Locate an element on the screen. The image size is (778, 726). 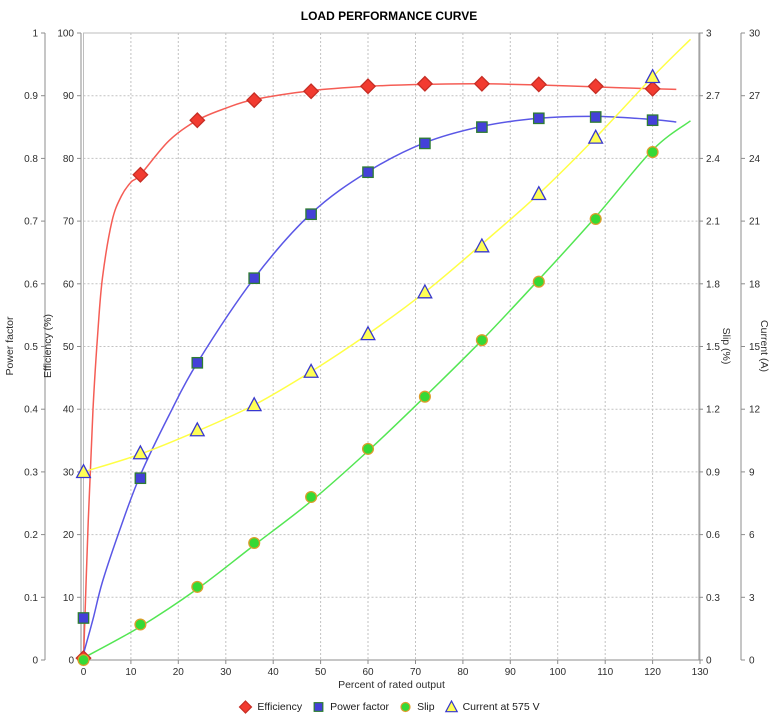
svg-text: 1 is located at coordinates (35, 34).